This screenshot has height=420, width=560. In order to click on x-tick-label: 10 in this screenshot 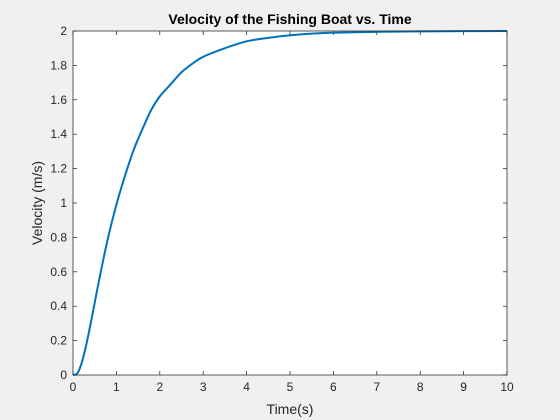, I will do `click(507, 387)`.